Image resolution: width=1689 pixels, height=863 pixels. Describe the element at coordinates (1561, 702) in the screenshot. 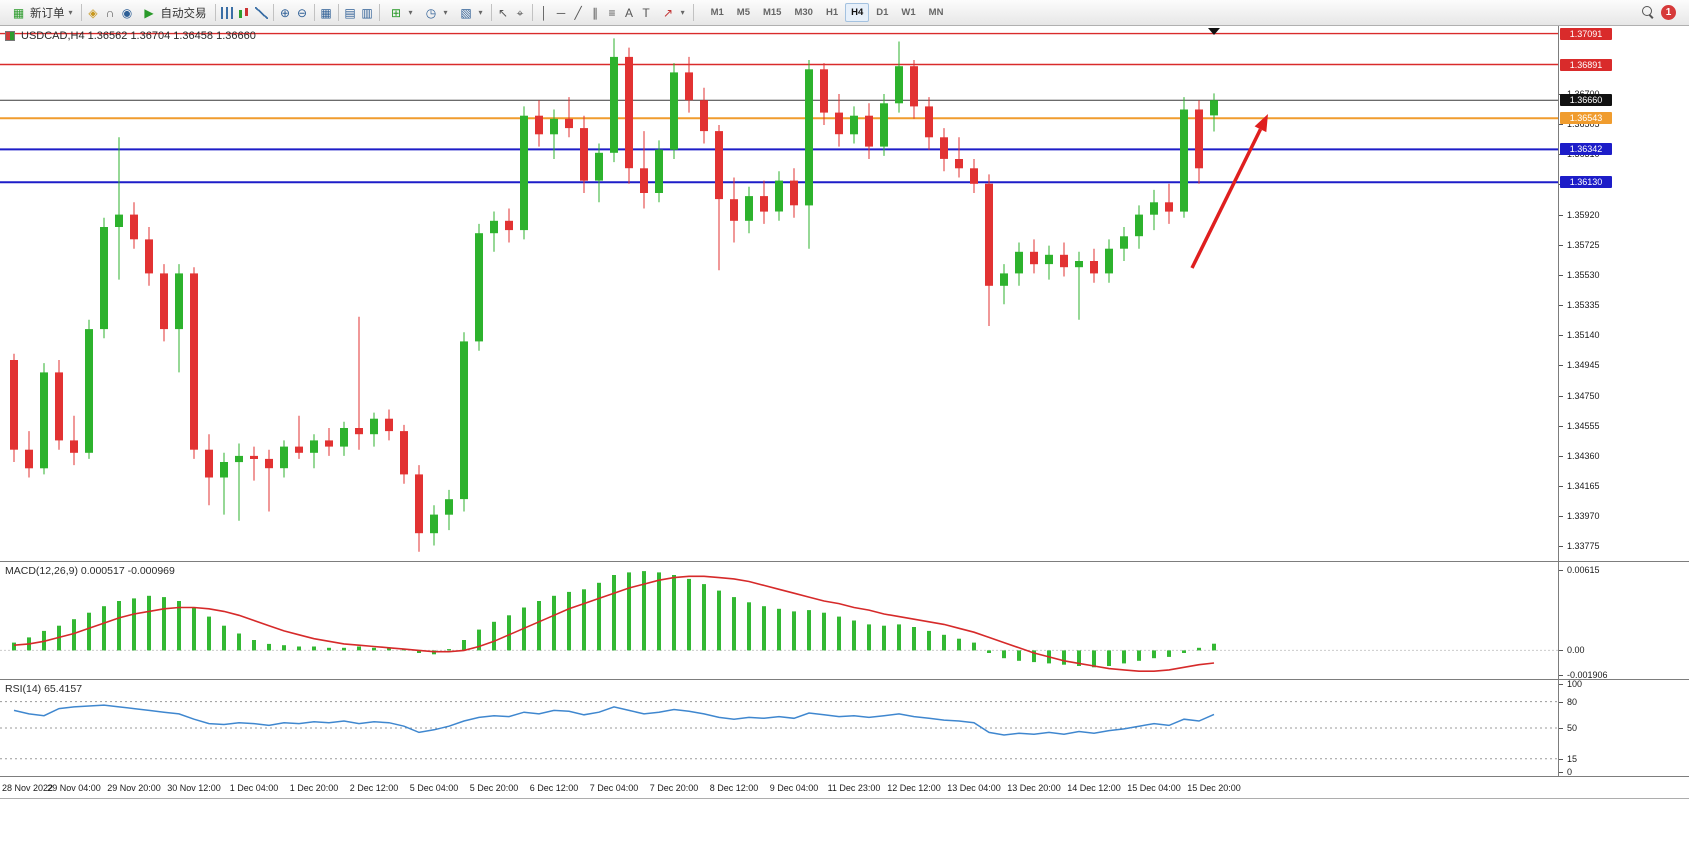

I see `rsi-axis-tick` at that location.